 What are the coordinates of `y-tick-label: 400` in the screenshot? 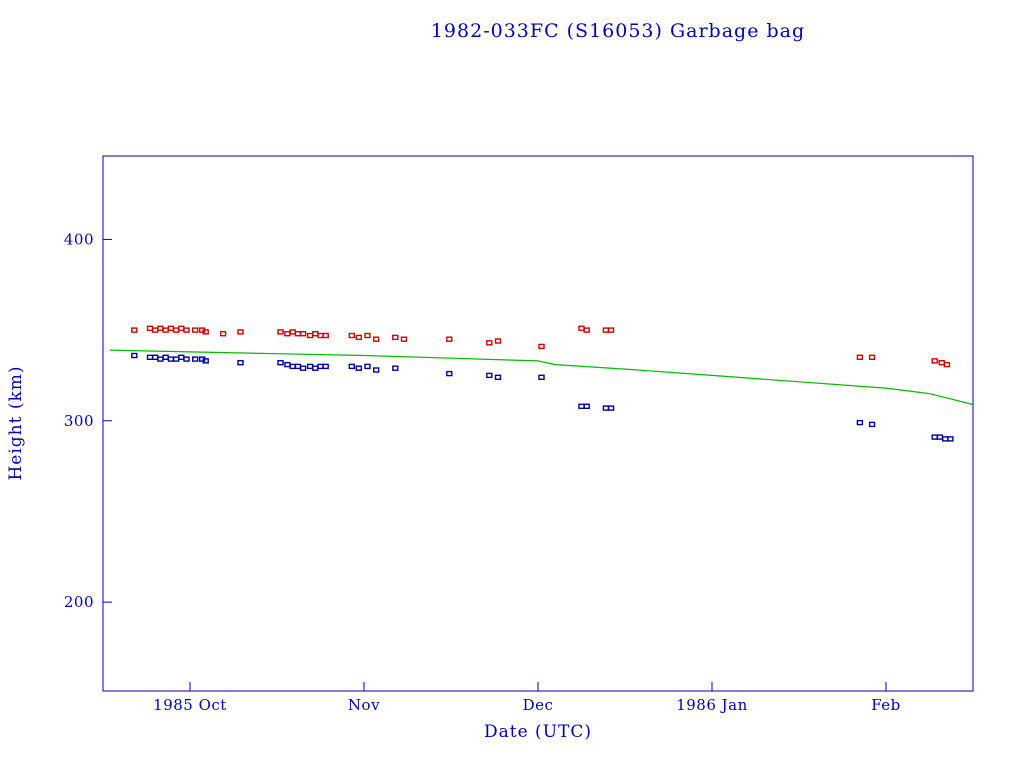 It's located at (79, 239).